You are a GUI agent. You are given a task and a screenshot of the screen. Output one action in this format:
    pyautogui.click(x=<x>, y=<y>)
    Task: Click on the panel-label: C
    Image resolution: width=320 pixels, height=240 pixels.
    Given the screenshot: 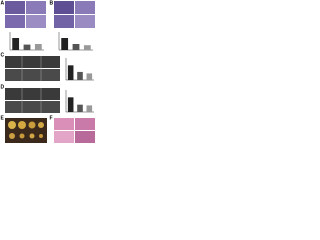 What is the action you would take?
    pyautogui.click(x=3, y=55)
    